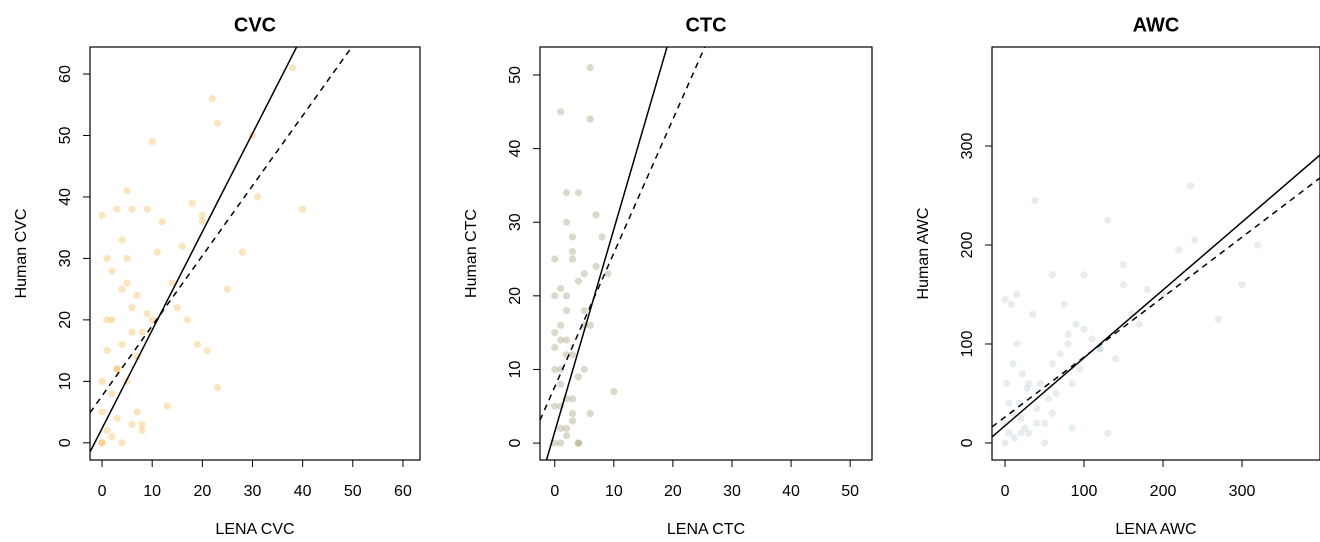 The height and width of the screenshot is (542, 1320). What do you see at coordinates (623, 253) in the screenshot?
I see `plot-area` at bounding box center [623, 253].